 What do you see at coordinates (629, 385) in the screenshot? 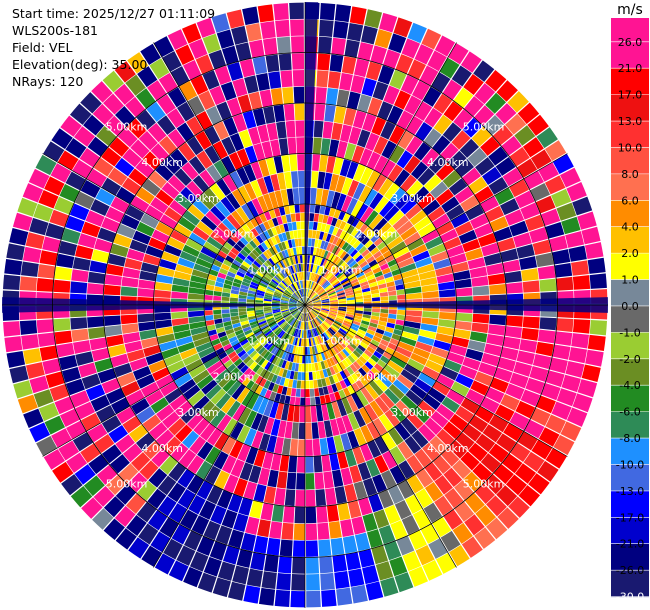
I see `colorbar-tick-label: -4.0` at bounding box center [629, 385].